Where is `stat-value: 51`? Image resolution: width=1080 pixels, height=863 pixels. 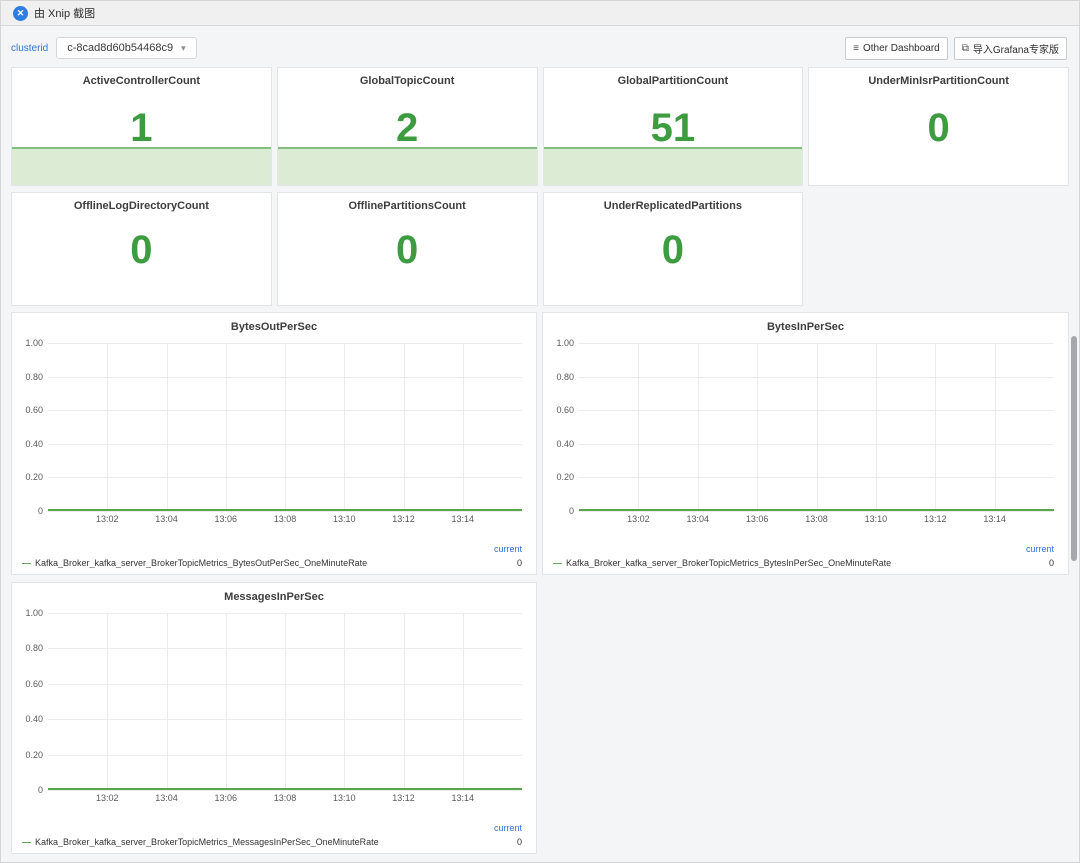
stat-value: 51 is located at coordinates (673, 127).